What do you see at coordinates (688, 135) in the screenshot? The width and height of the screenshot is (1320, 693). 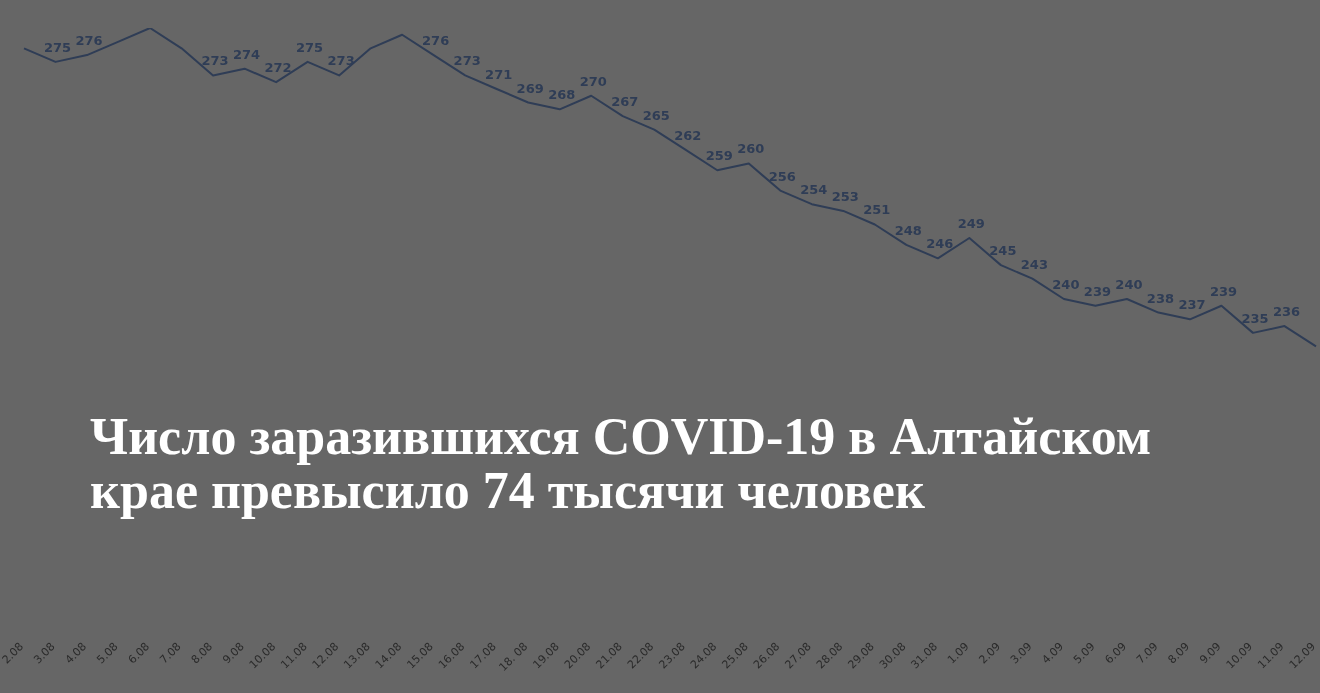 I see `data-label: 262` at bounding box center [688, 135].